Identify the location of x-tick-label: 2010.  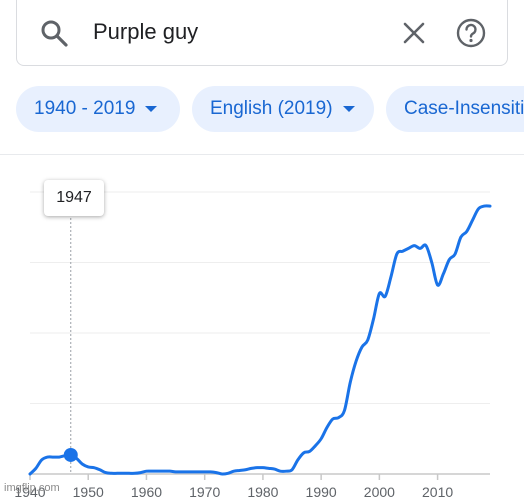
(437, 492).